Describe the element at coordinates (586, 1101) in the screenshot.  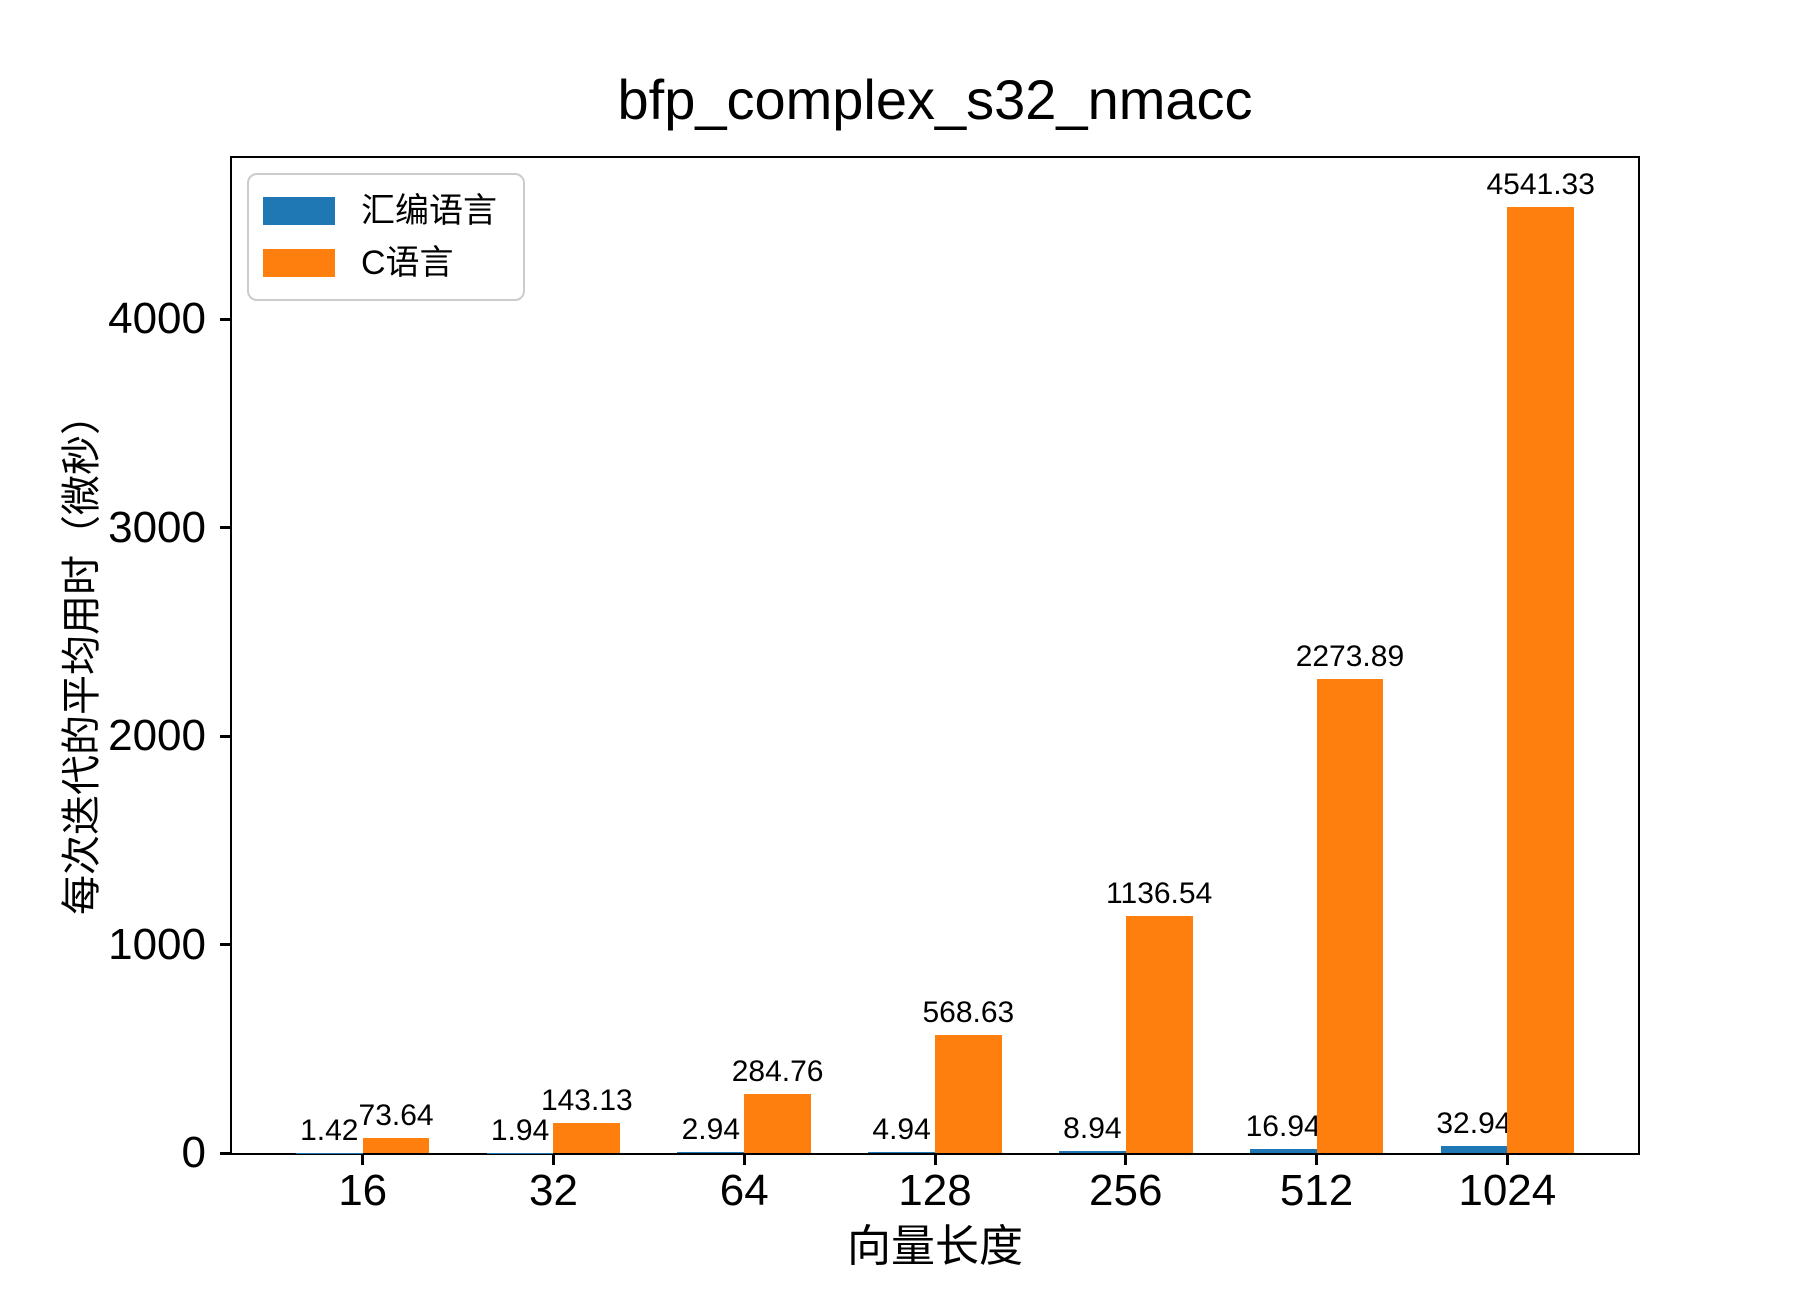
I see `bar-value-label: 143.13` at that location.